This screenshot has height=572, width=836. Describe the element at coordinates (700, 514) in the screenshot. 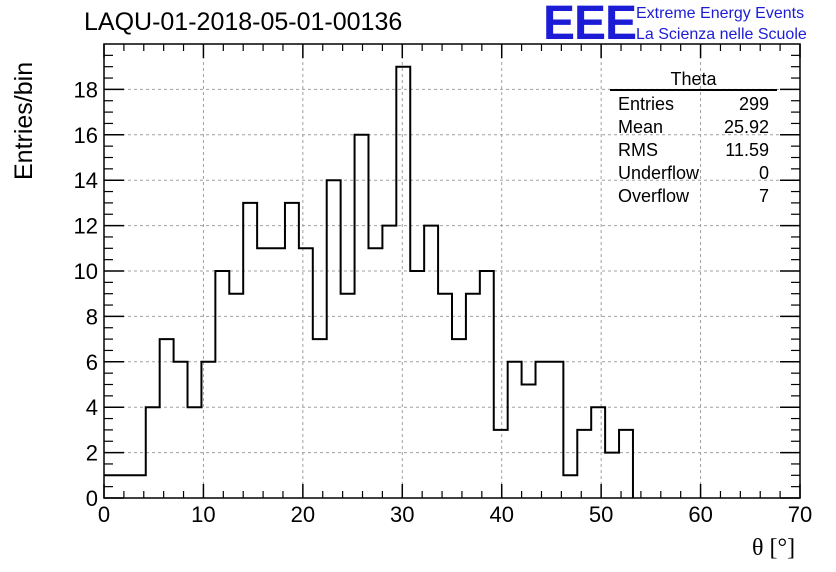

I see `x-tick-label: 60` at that location.